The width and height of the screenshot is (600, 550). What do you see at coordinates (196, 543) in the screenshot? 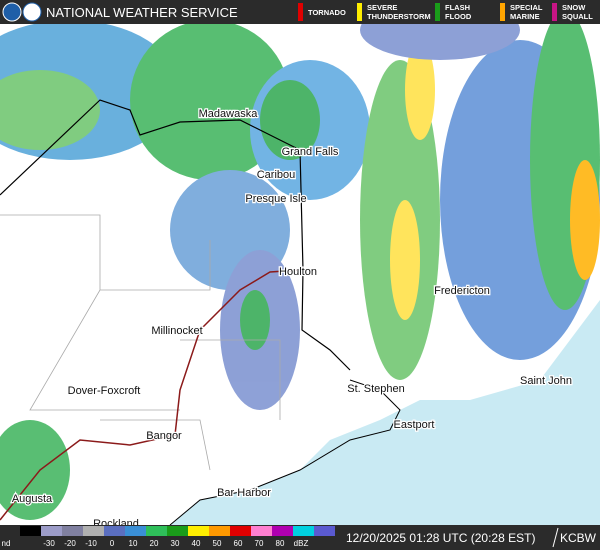
I see `scale-label: 40` at bounding box center [196, 543].